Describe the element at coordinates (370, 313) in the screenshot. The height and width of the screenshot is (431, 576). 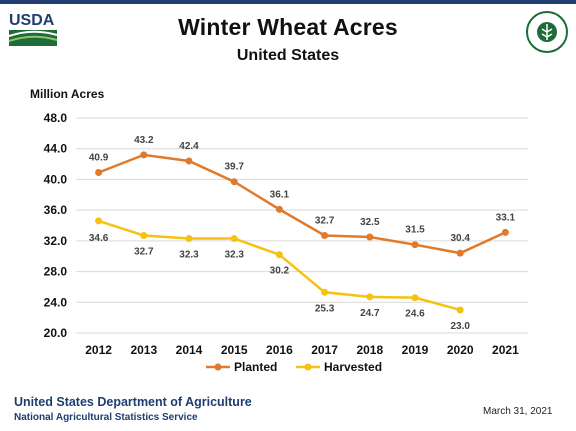
I see `data-label-harvested: 24.7` at that location.